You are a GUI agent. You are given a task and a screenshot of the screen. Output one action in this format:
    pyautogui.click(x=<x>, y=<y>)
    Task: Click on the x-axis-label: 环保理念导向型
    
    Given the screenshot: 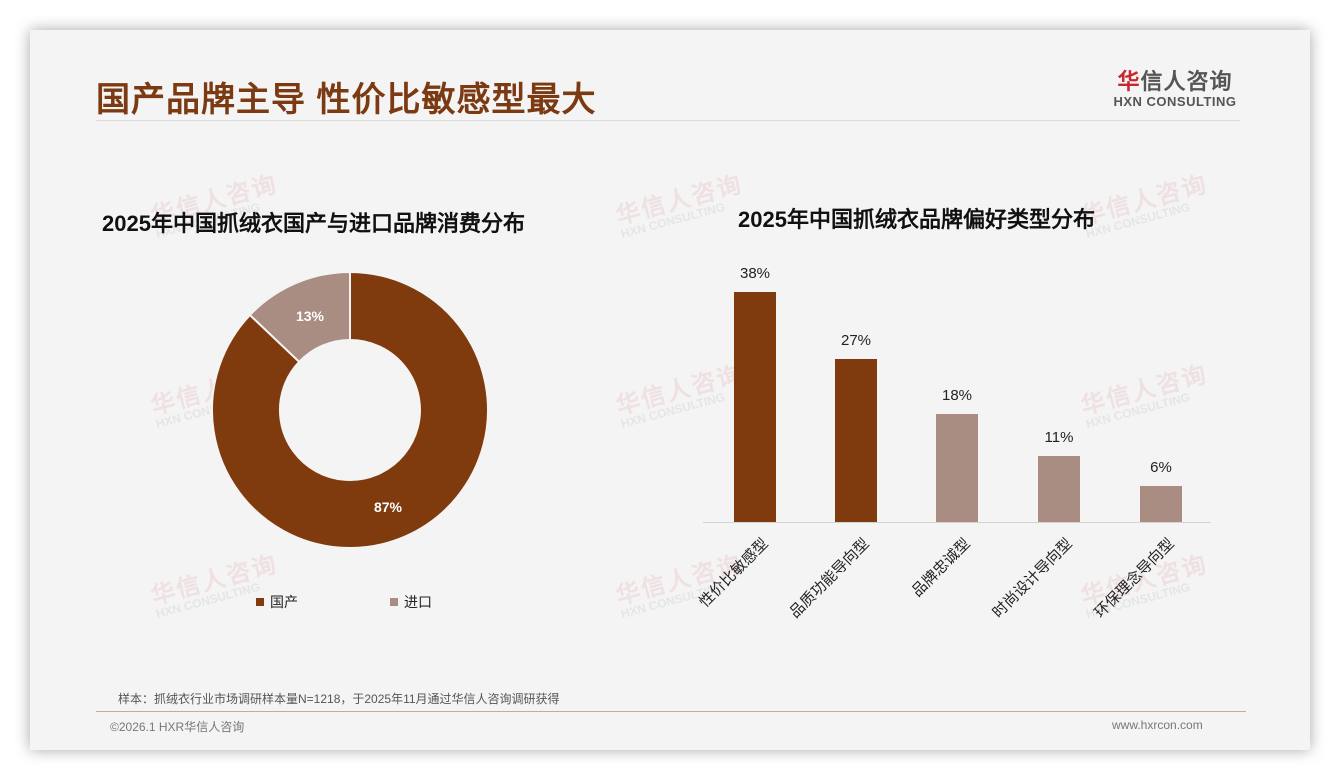 What is the action you would take?
    pyautogui.click(x=1134, y=578)
    